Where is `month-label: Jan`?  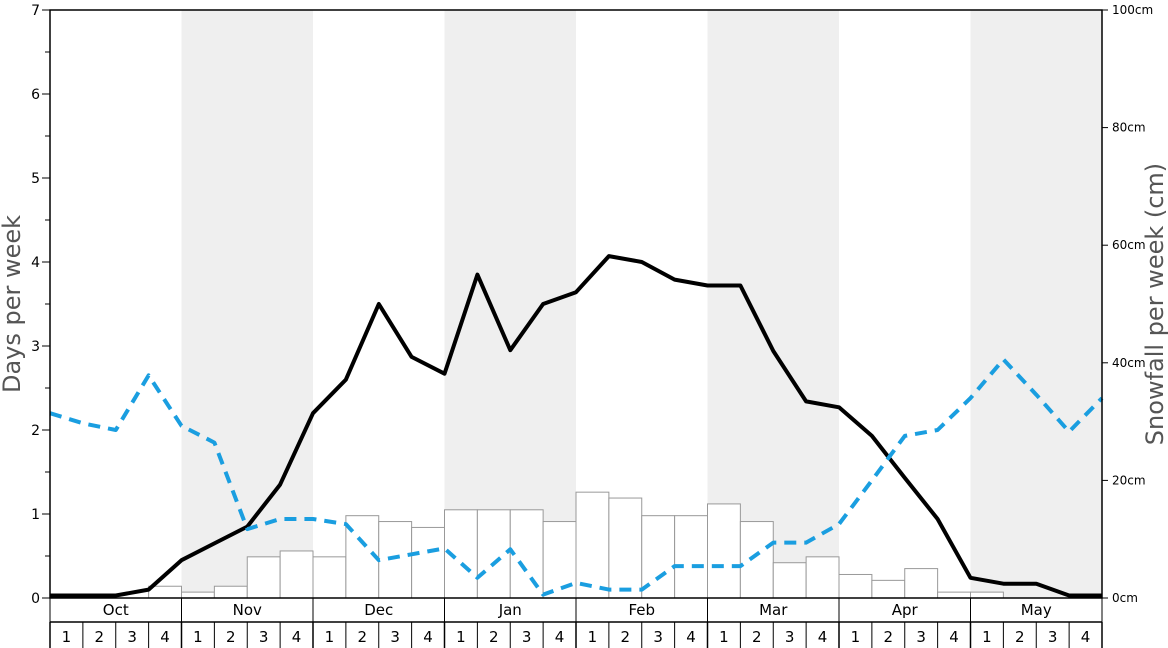
month-label: Jan is located at coordinates (510, 610).